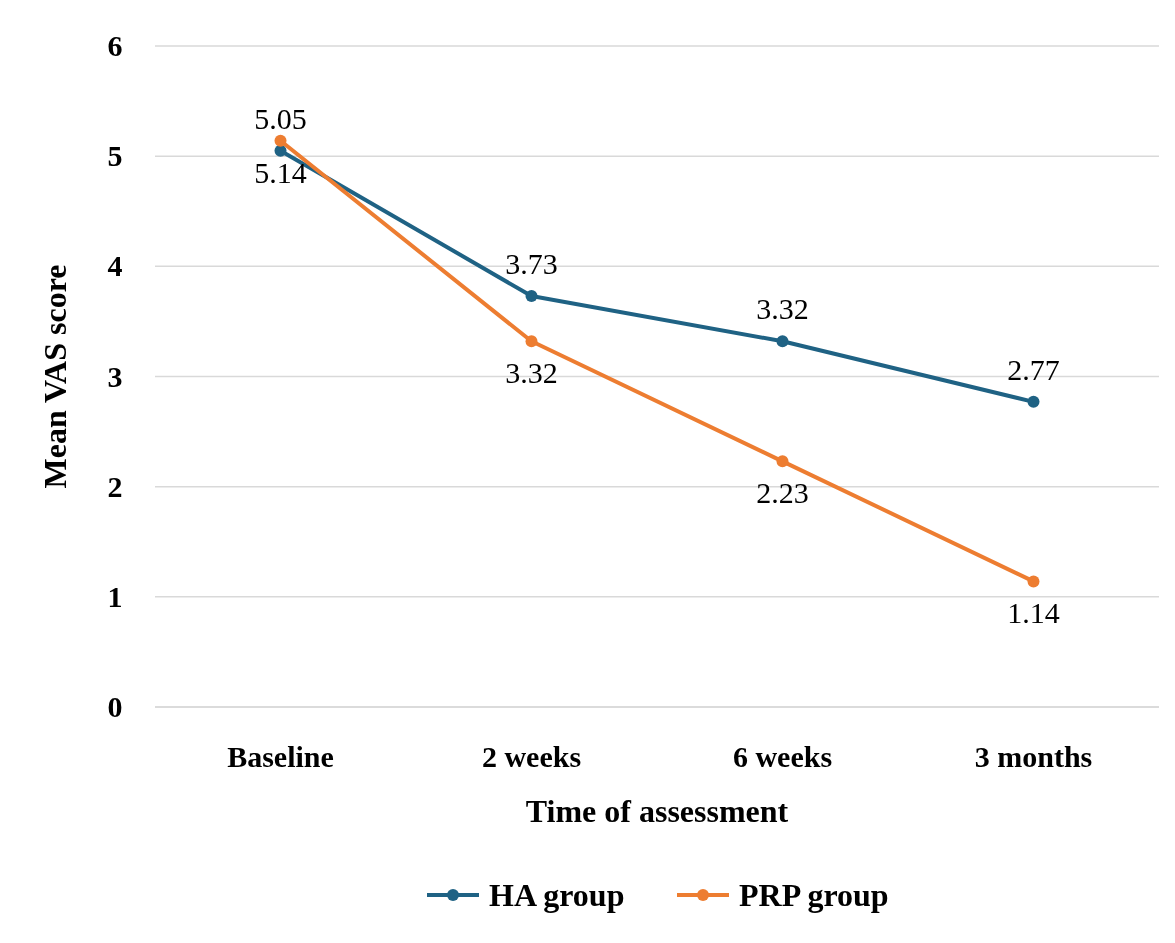  What do you see at coordinates (115, 376) in the screenshot?
I see `y-tick-label: 3` at bounding box center [115, 376].